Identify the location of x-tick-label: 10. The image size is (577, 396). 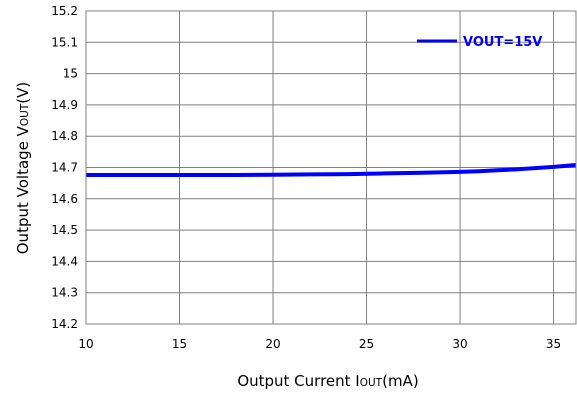
(85, 344).